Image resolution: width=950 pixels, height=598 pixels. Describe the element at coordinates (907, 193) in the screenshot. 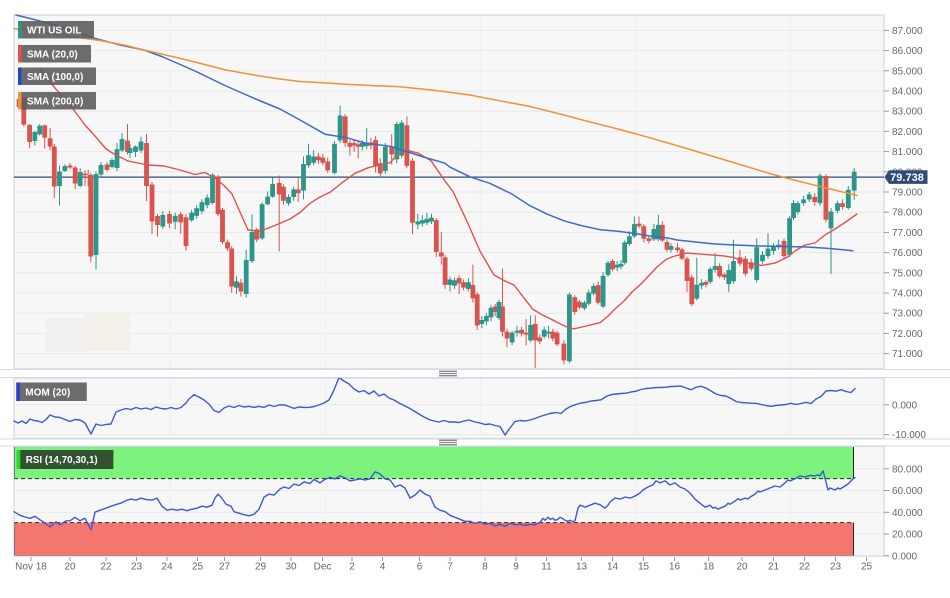

I see `svg-text: 79.000` at that location.